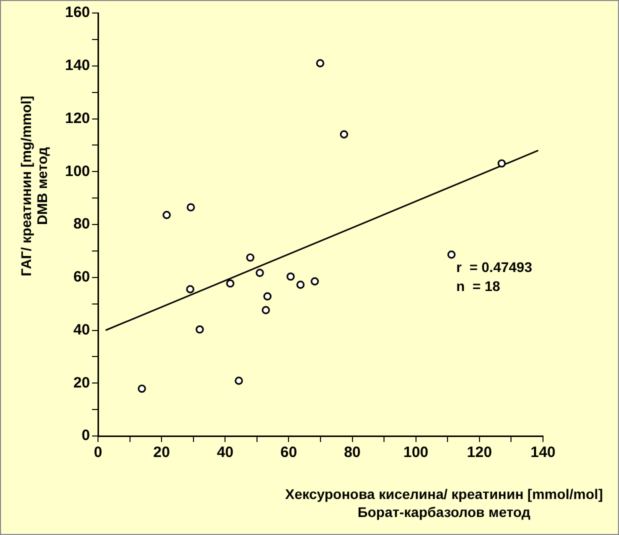  What do you see at coordinates (161, 453) in the screenshot?
I see `x-tick-label: 20` at bounding box center [161, 453].